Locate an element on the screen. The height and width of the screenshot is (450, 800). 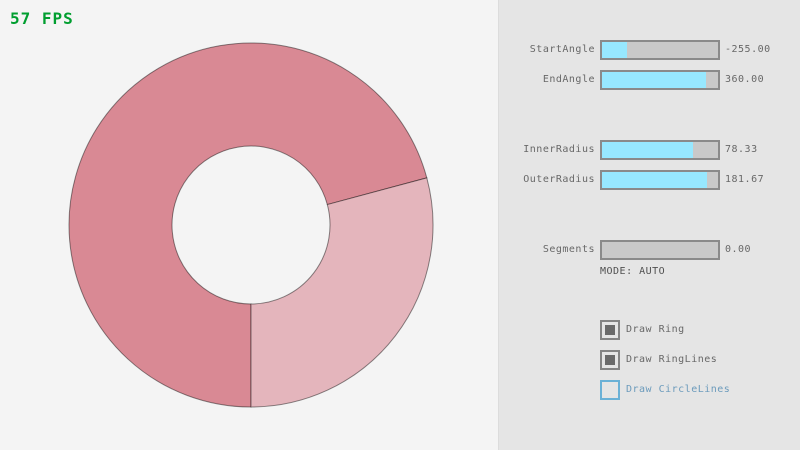
checkbox-row-draw-circlelines: Draw CircleLines is located at coordinates (649, 390).